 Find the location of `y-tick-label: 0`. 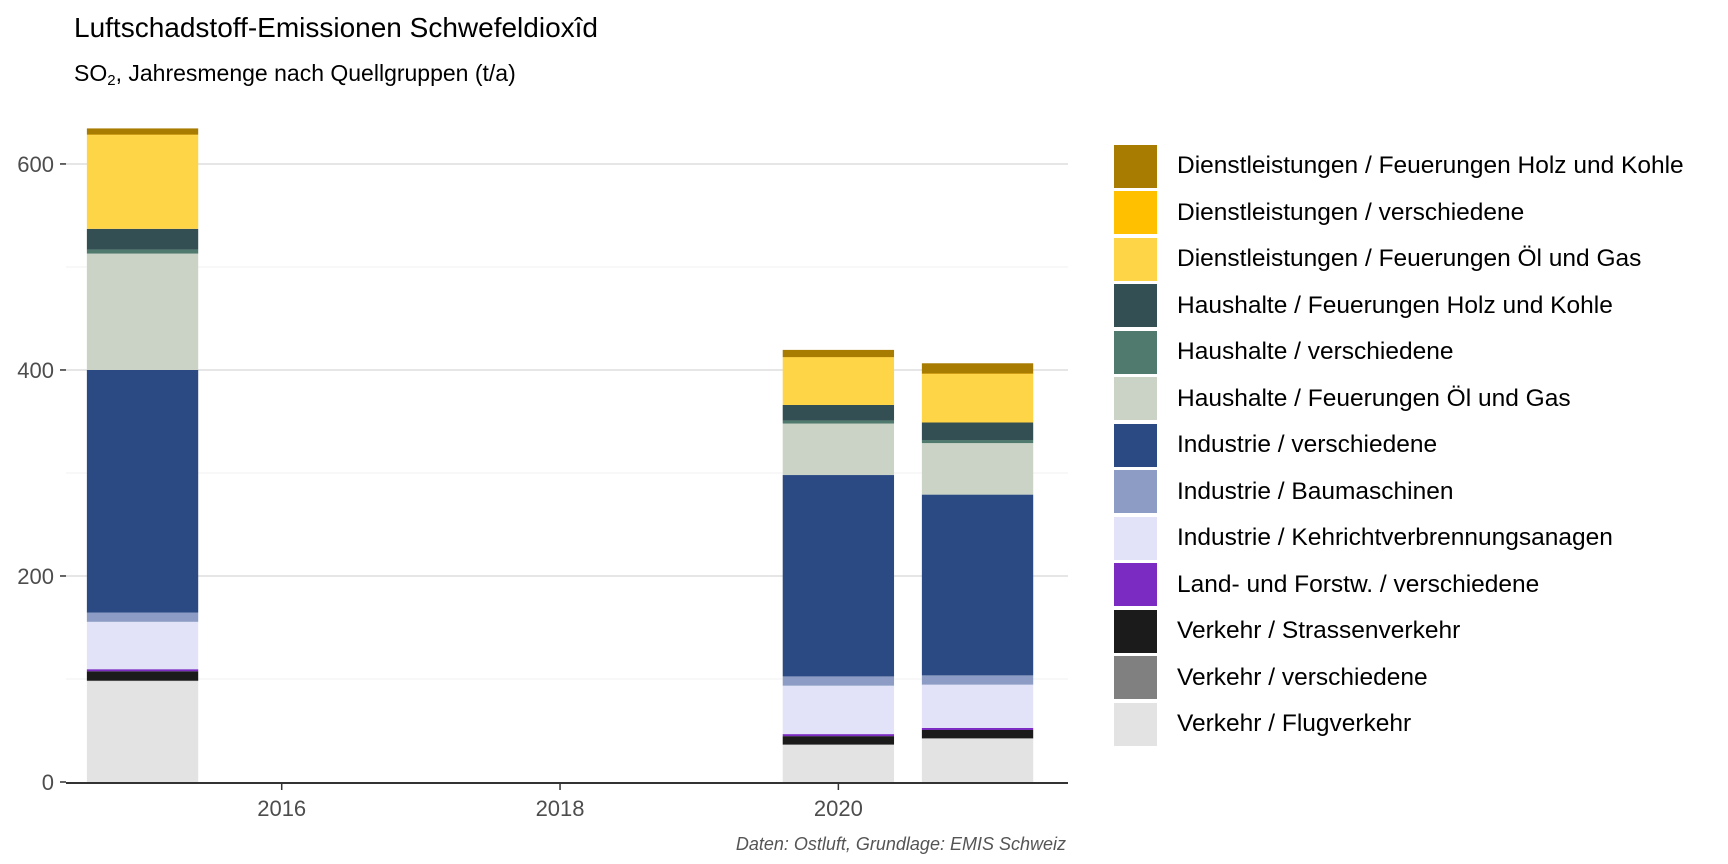

y-tick-label: 0 is located at coordinates (48, 782).